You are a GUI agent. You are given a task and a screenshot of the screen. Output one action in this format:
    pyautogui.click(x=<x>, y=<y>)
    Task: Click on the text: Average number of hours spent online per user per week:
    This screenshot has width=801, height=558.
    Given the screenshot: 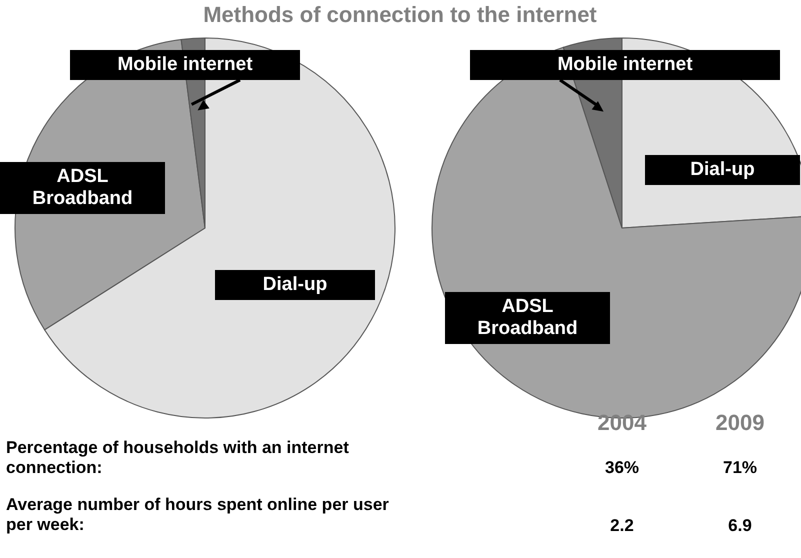 What is the action you would take?
    pyautogui.click(x=198, y=515)
    